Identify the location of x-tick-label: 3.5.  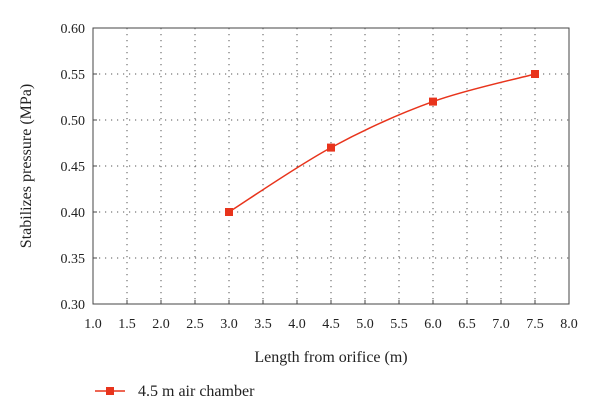
(263, 324).